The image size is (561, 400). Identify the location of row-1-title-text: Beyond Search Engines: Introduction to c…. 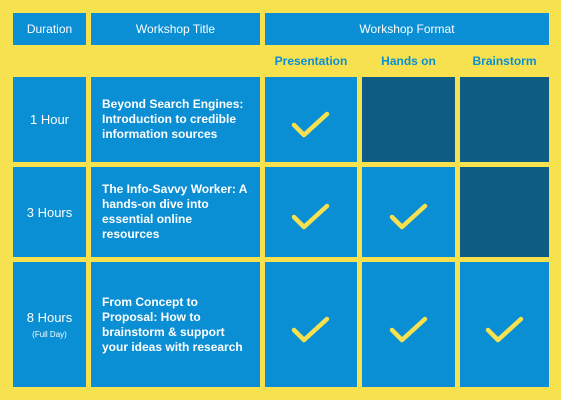
(173, 119).